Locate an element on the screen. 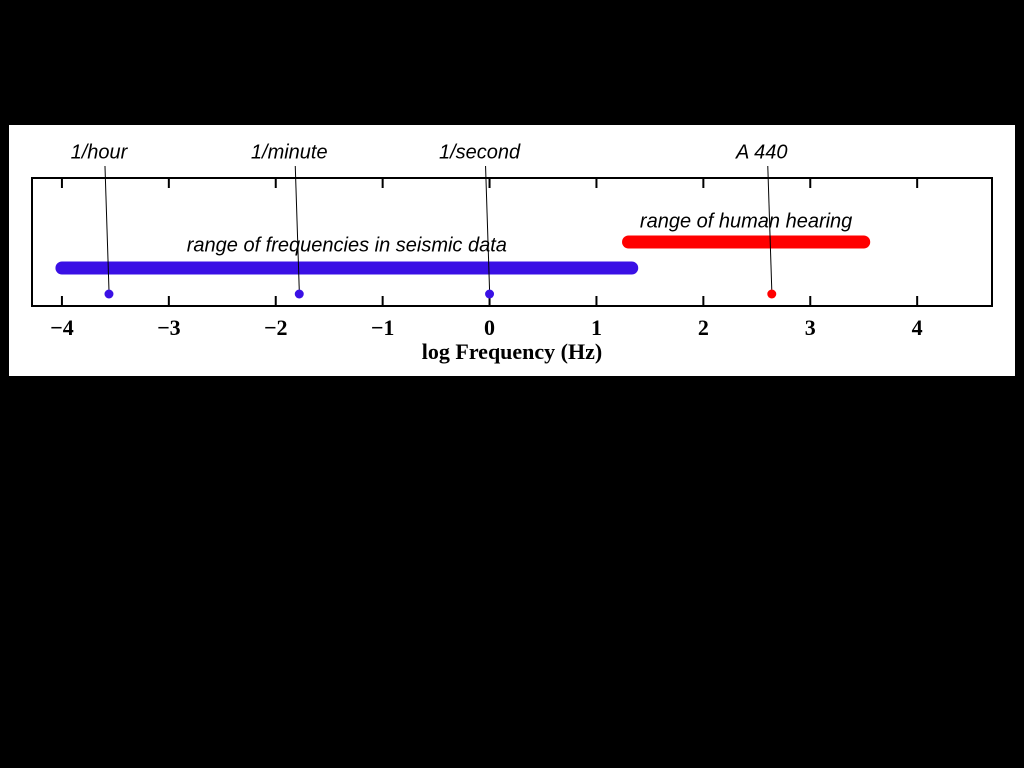 This screenshot has width=1024, height=768. x-tick-label: −1 is located at coordinates (383, 327).